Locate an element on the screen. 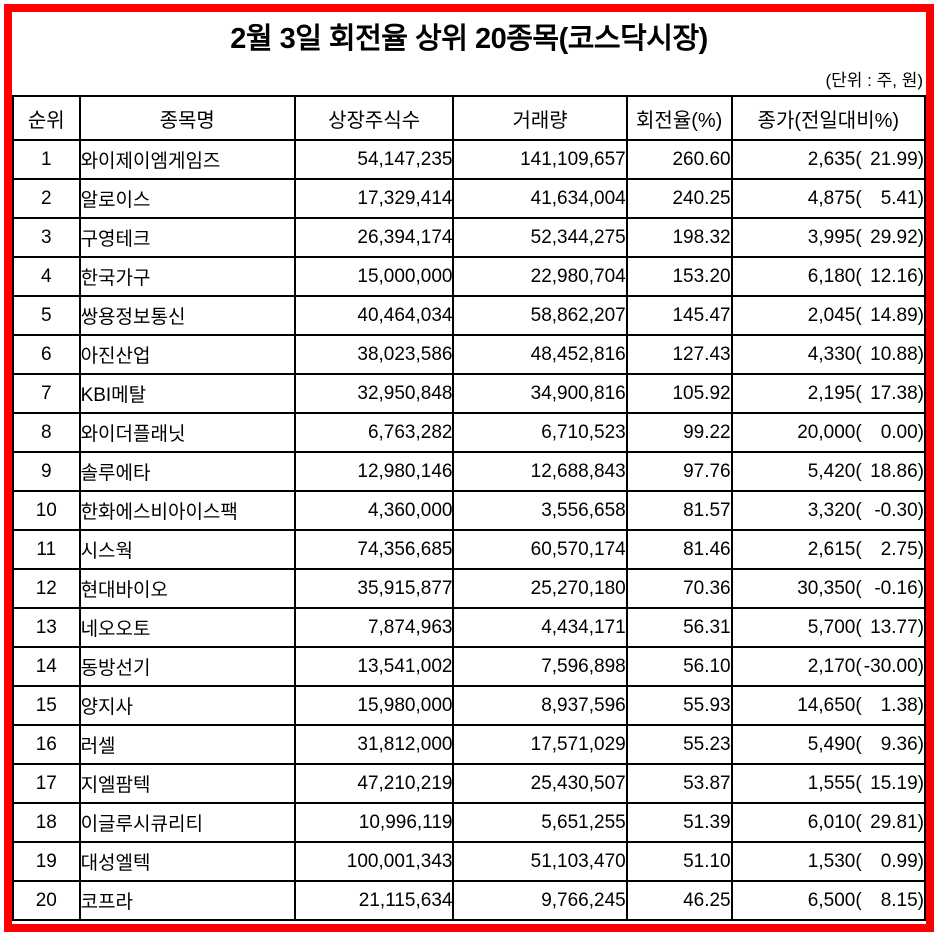  rank-cell: 3 is located at coordinates (46, 237).